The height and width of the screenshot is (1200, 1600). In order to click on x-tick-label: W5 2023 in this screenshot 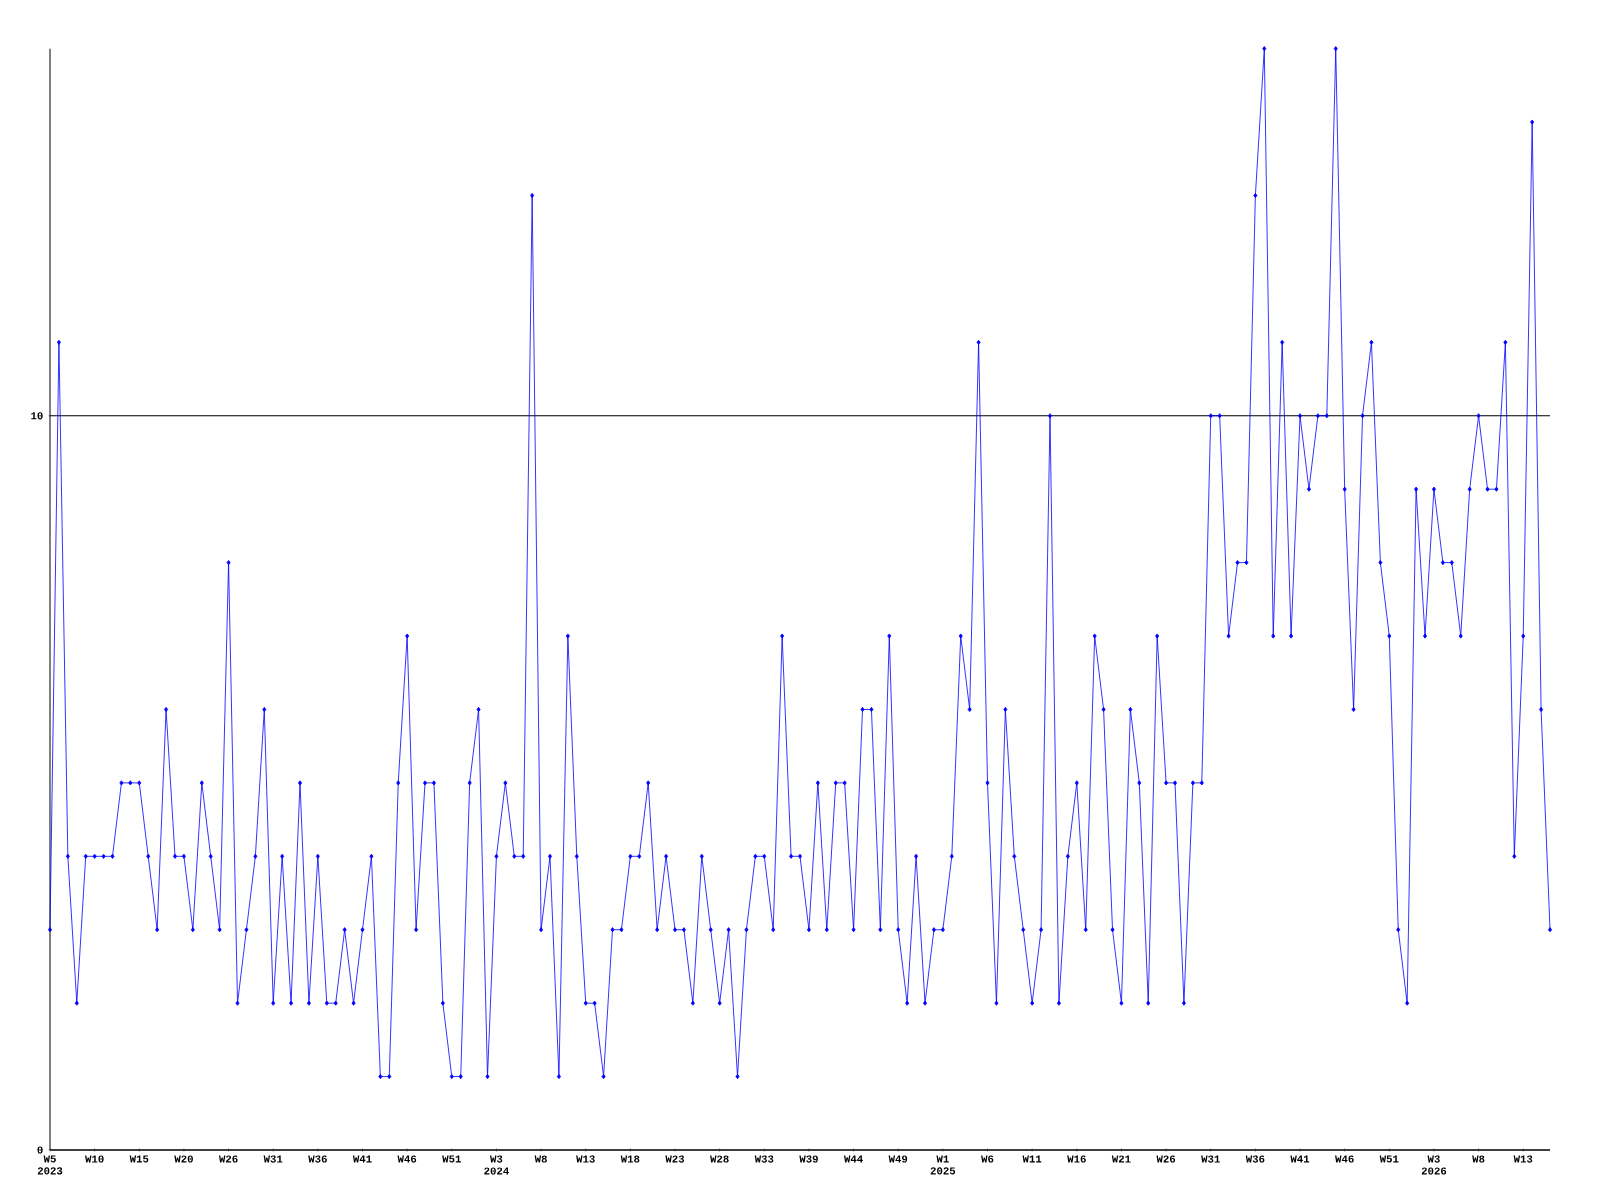, I will do `click(50, 1165)`.